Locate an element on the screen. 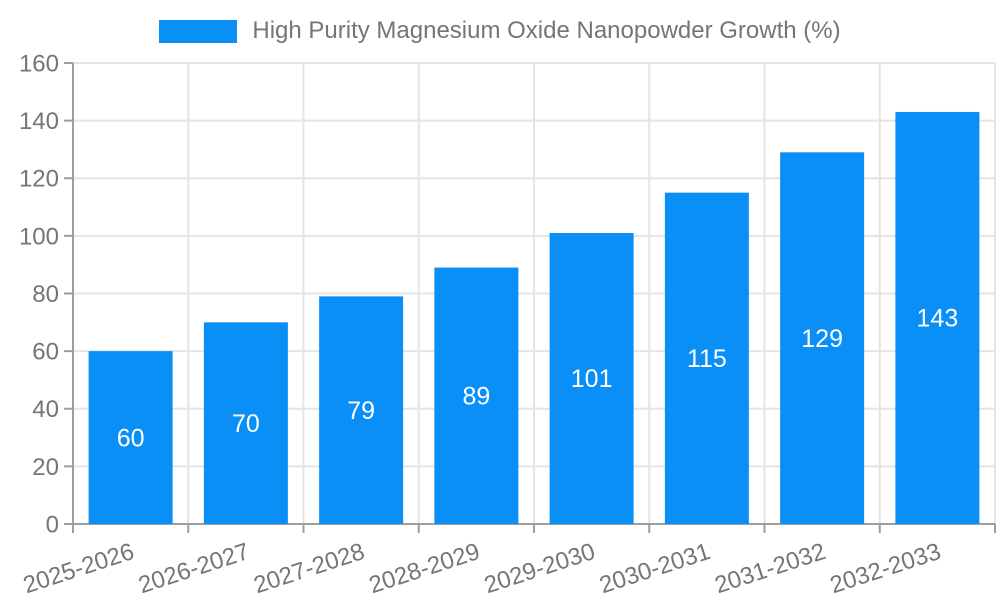 This screenshot has width=1000, height=600. x-tick-label: 2027-2028 is located at coordinates (309, 568).